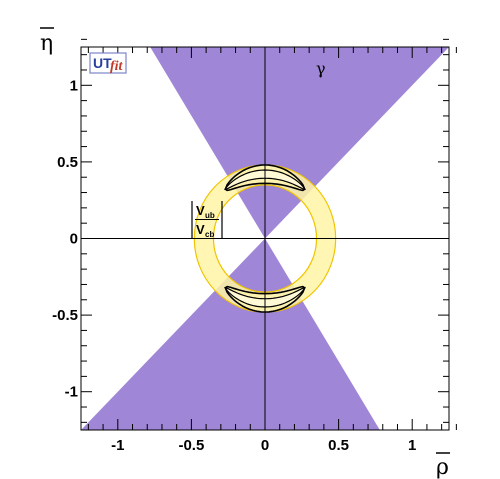  What do you see at coordinates (74, 85) in the screenshot?
I see `y-tick-label: 1` at bounding box center [74, 85].